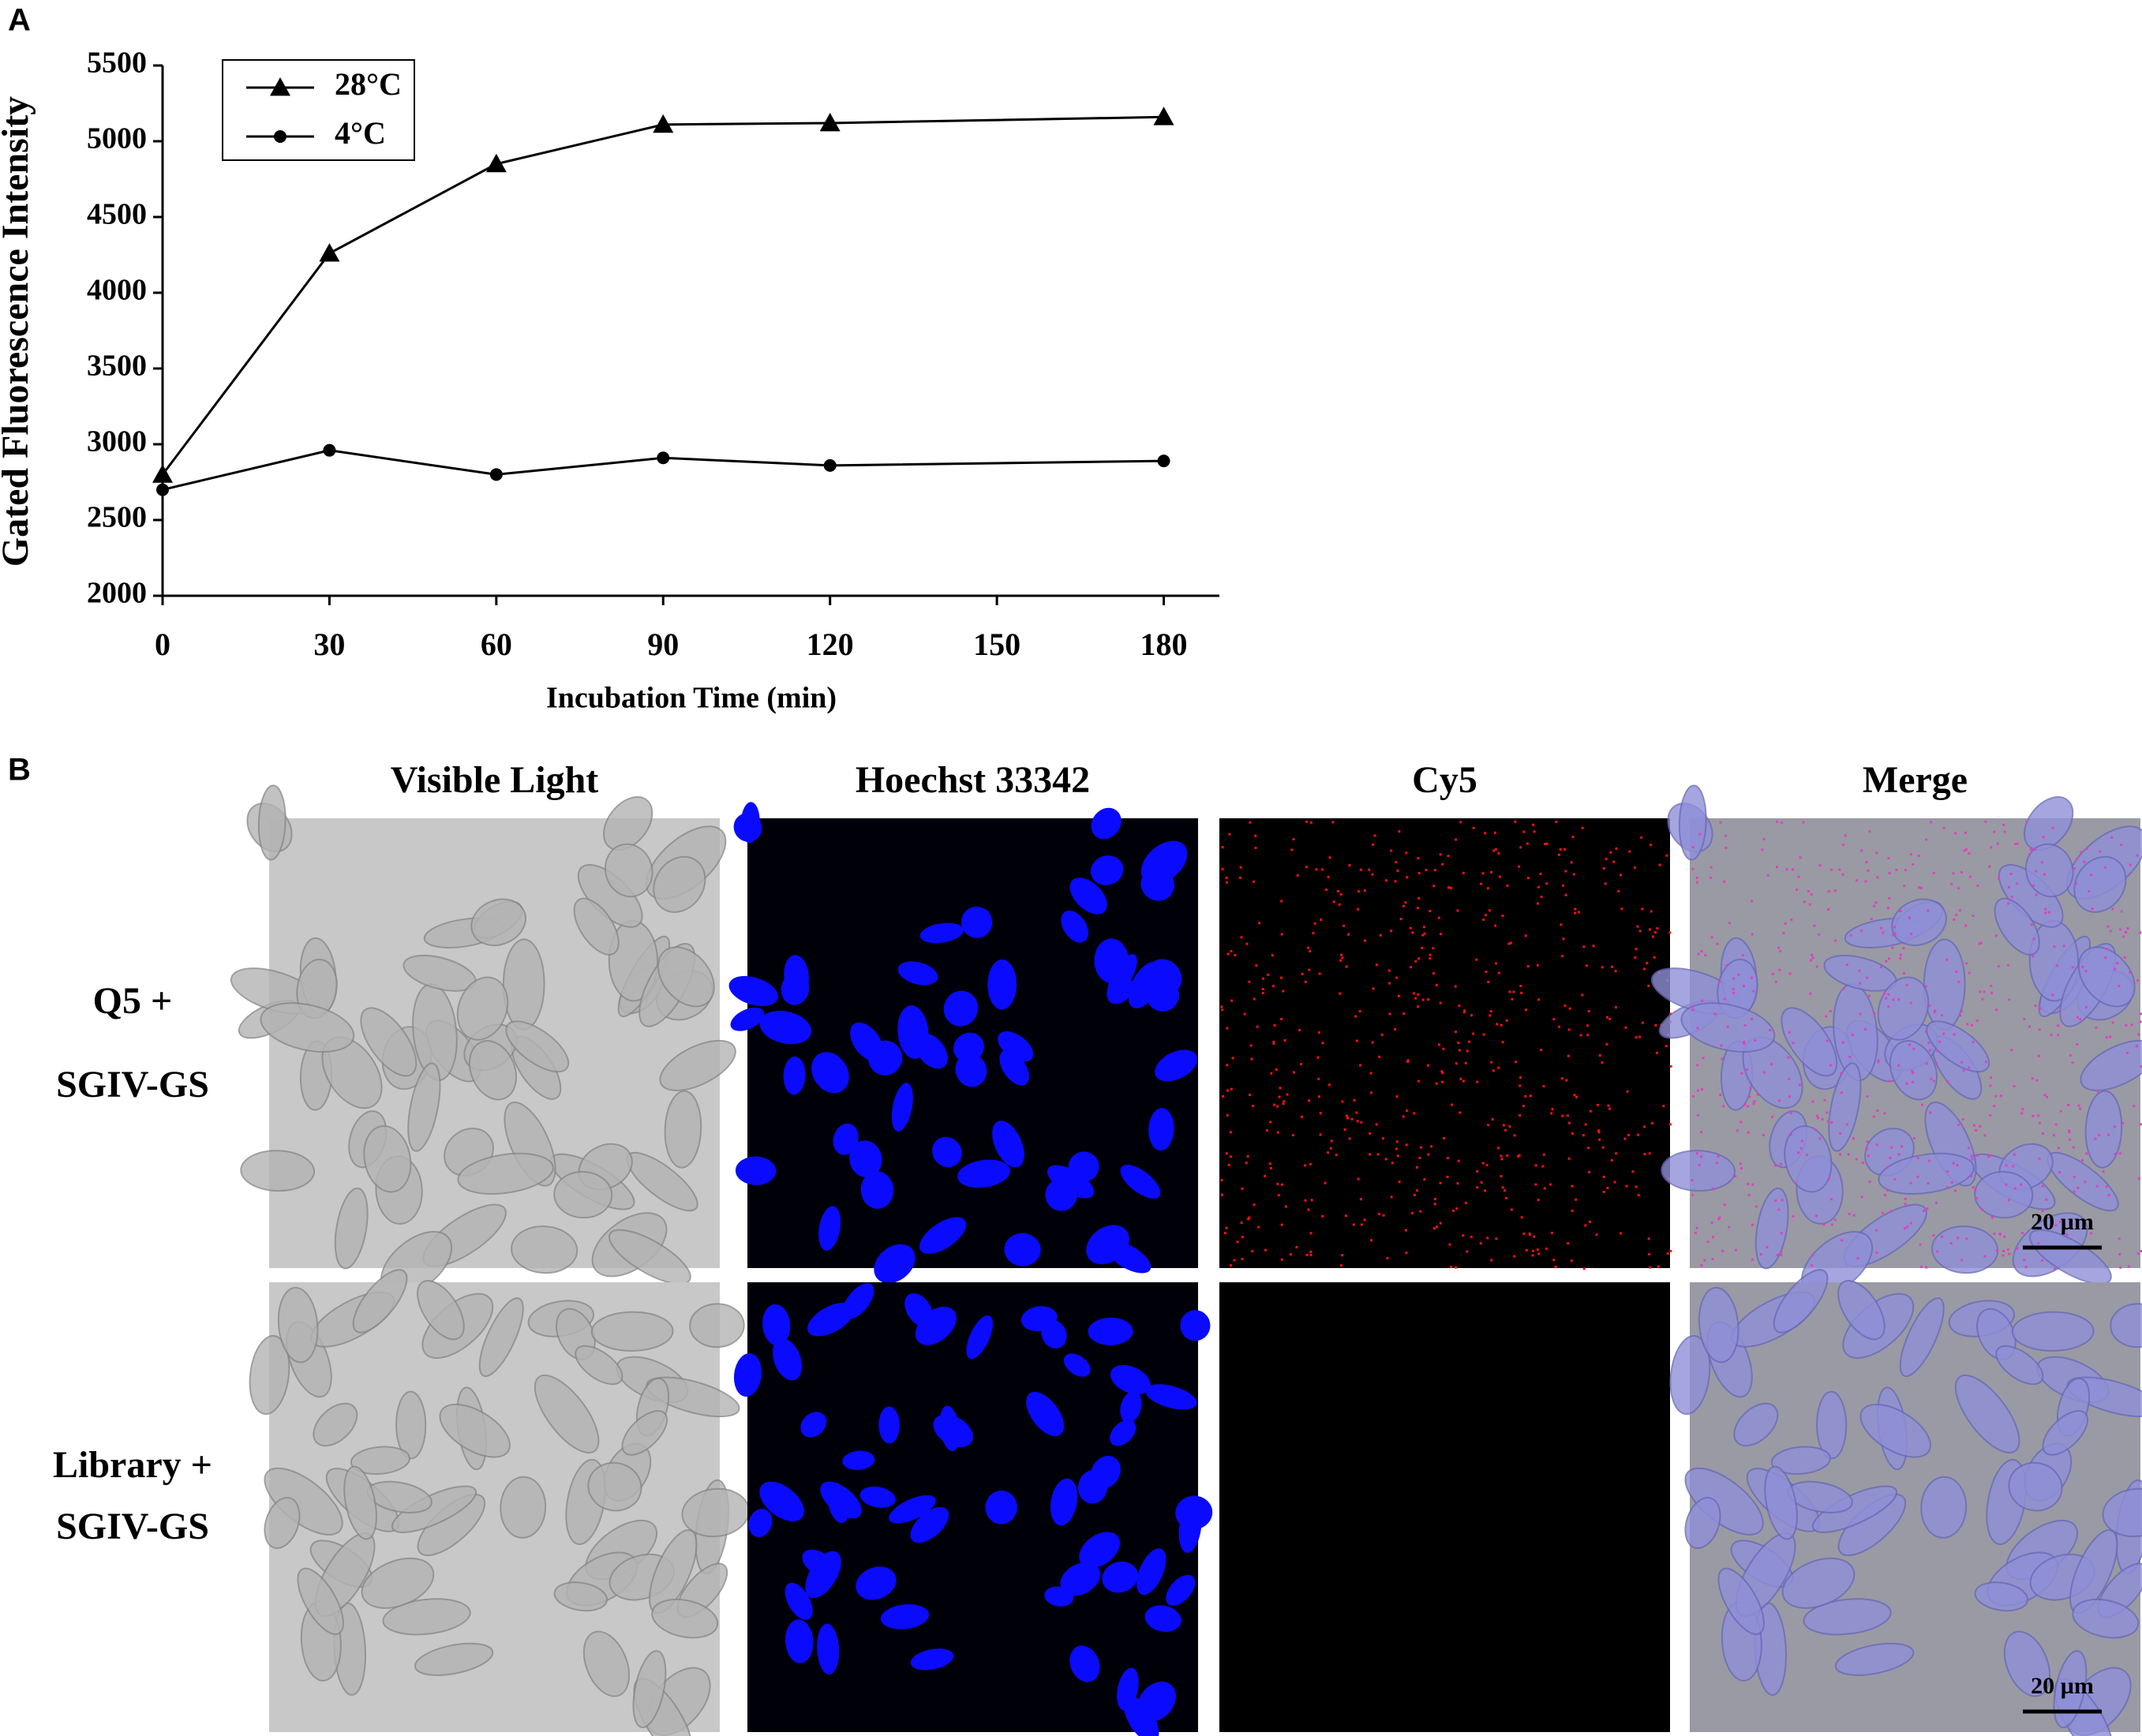 The height and width of the screenshot is (1736, 2142). What do you see at coordinates (1444, 780) in the screenshot?
I see `column-label: Cy5` at bounding box center [1444, 780].